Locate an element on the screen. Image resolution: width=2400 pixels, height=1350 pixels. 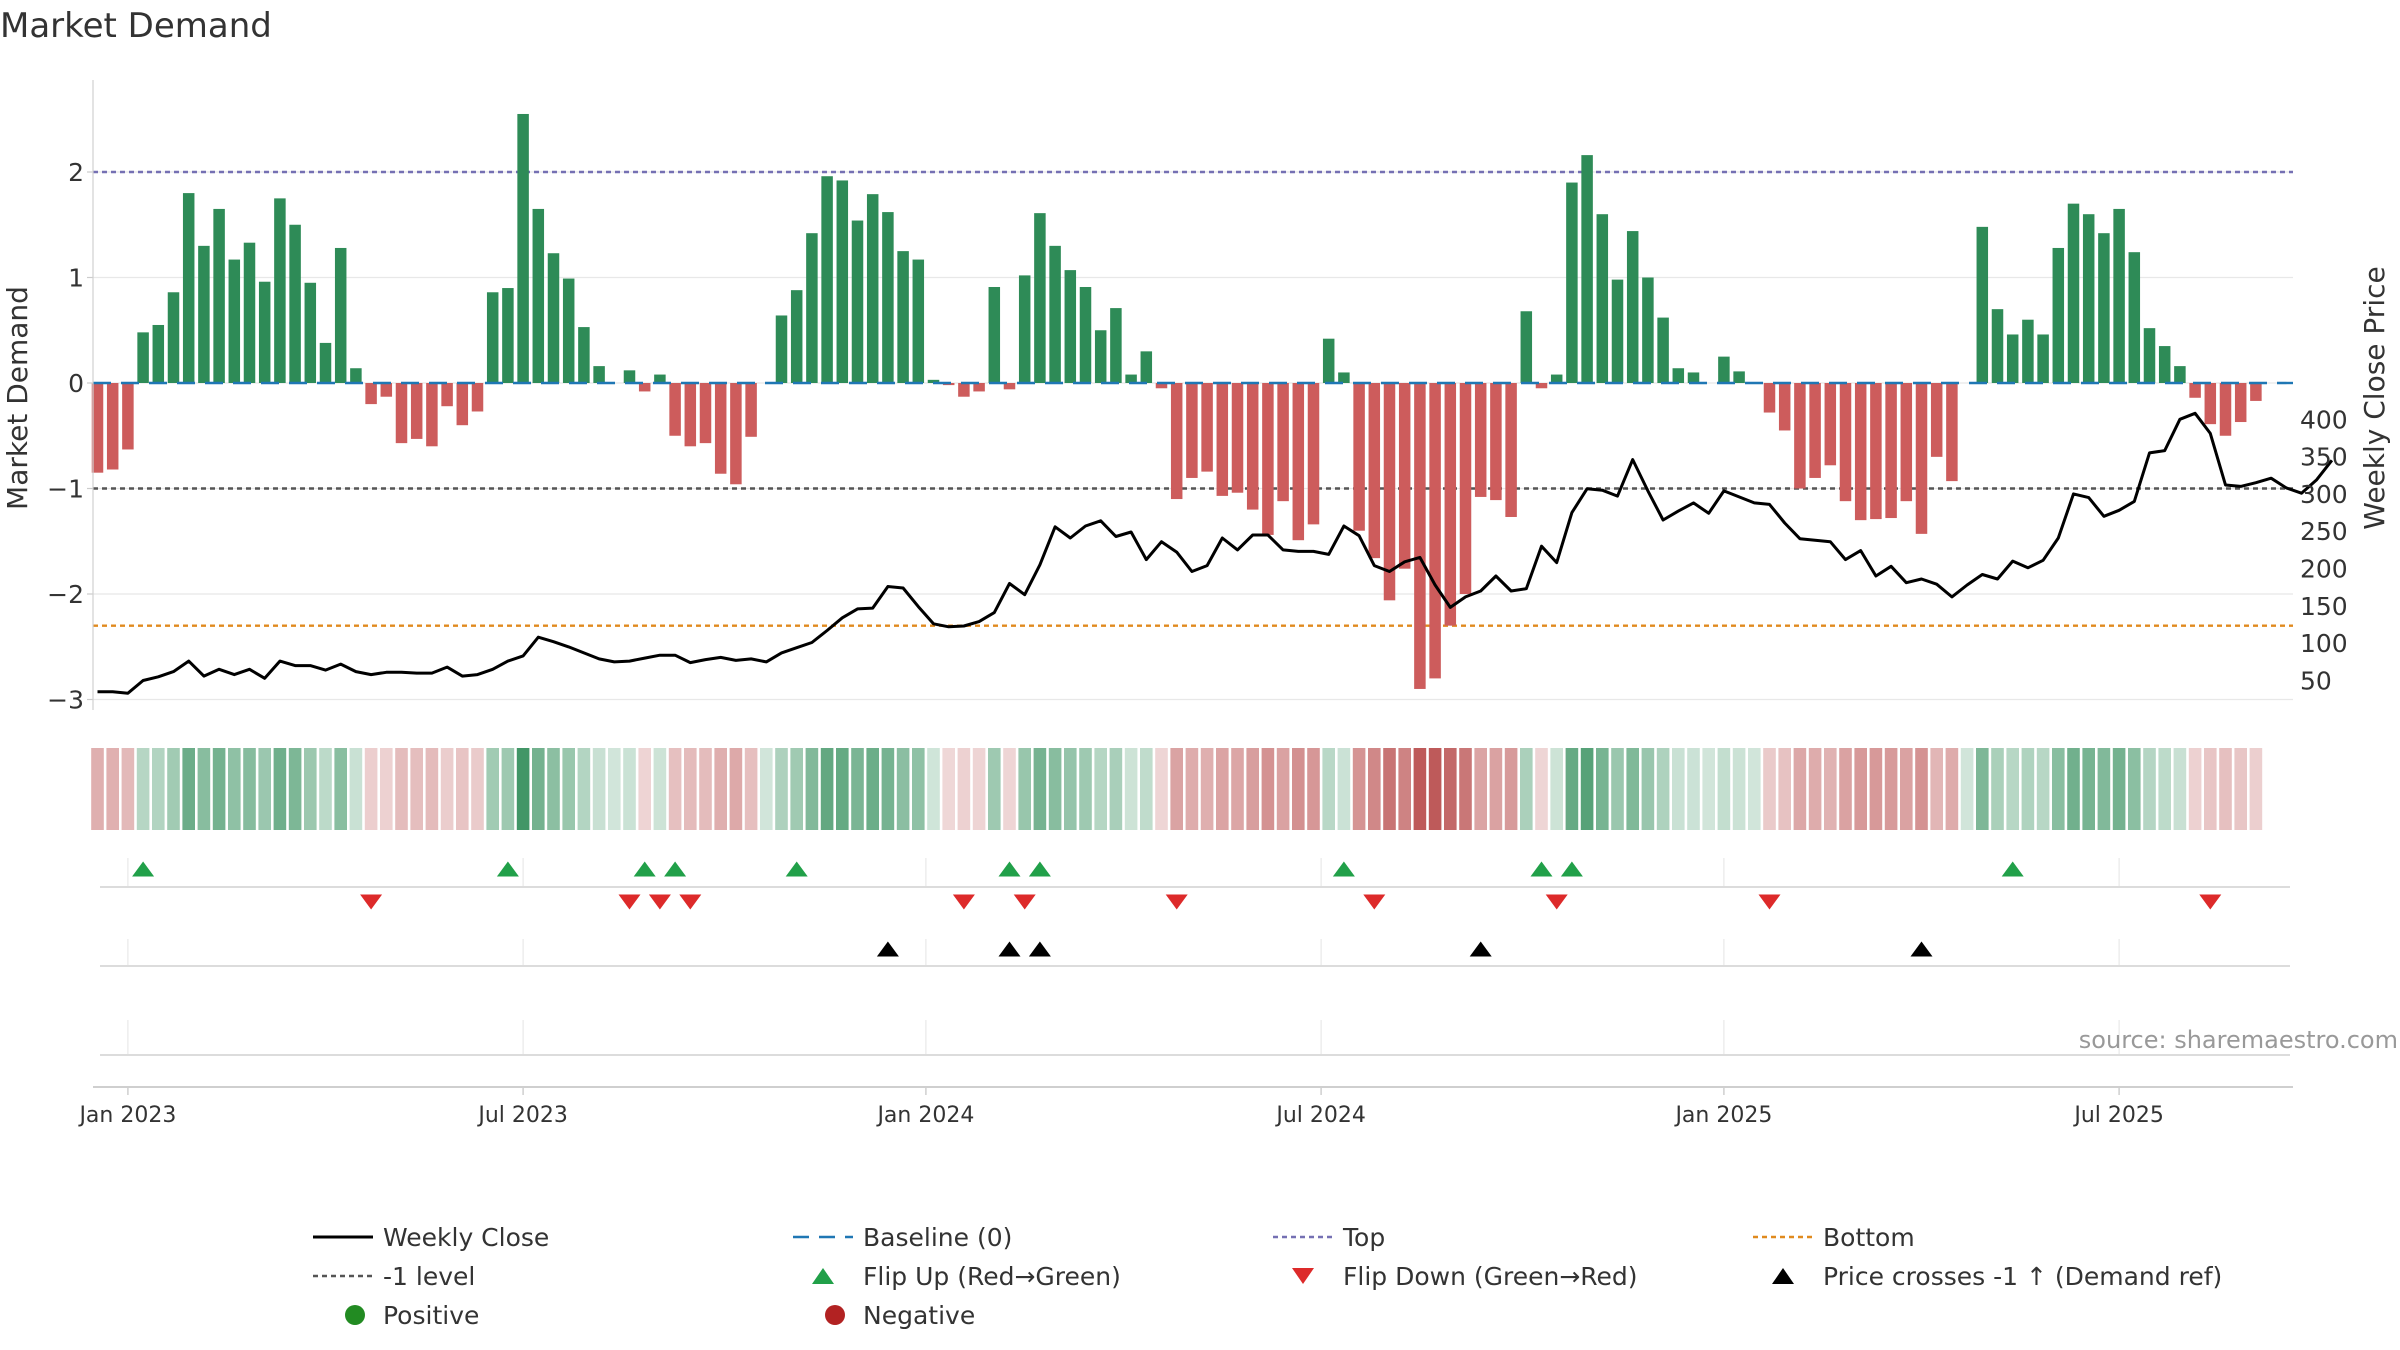
y-axis-label-right: Weekly Close Price is located at coordinates (2374, 397).